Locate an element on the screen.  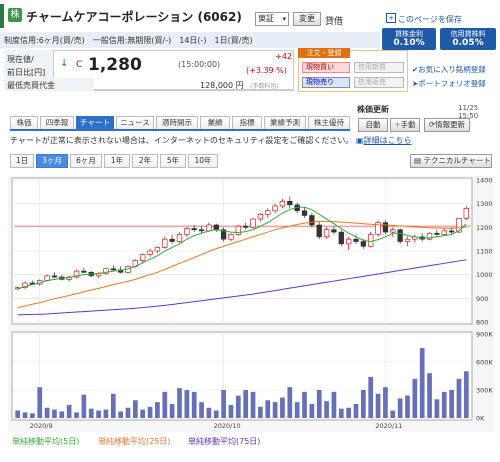
price-axis-labels: 800 900 1000 1100 1200 1300 1400 is located at coordinates (484, 252).